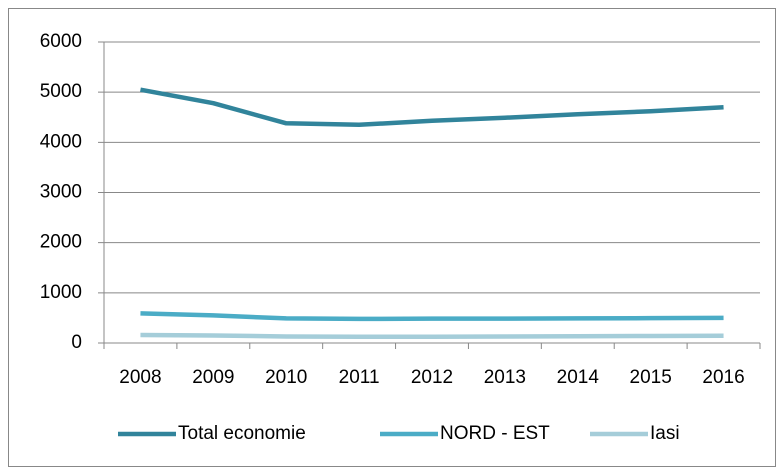 Image resolution: width=777 pixels, height=468 pixels. Describe the element at coordinates (651, 377) in the screenshot. I see `x-tick-label: 2015` at that location.